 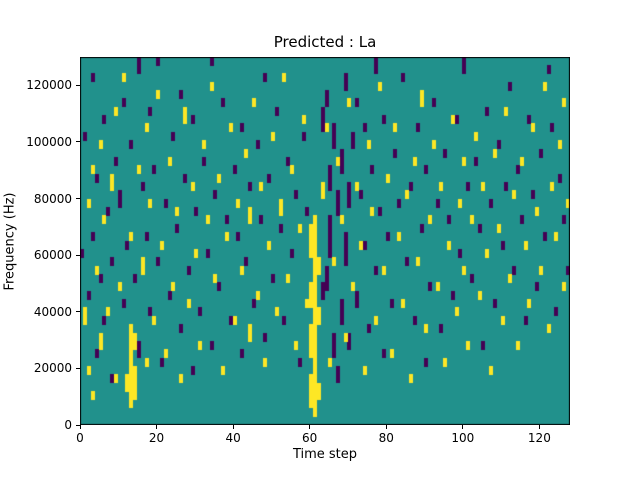 I want to click on chart-title: Predicted : La, so click(x=325, y=42).